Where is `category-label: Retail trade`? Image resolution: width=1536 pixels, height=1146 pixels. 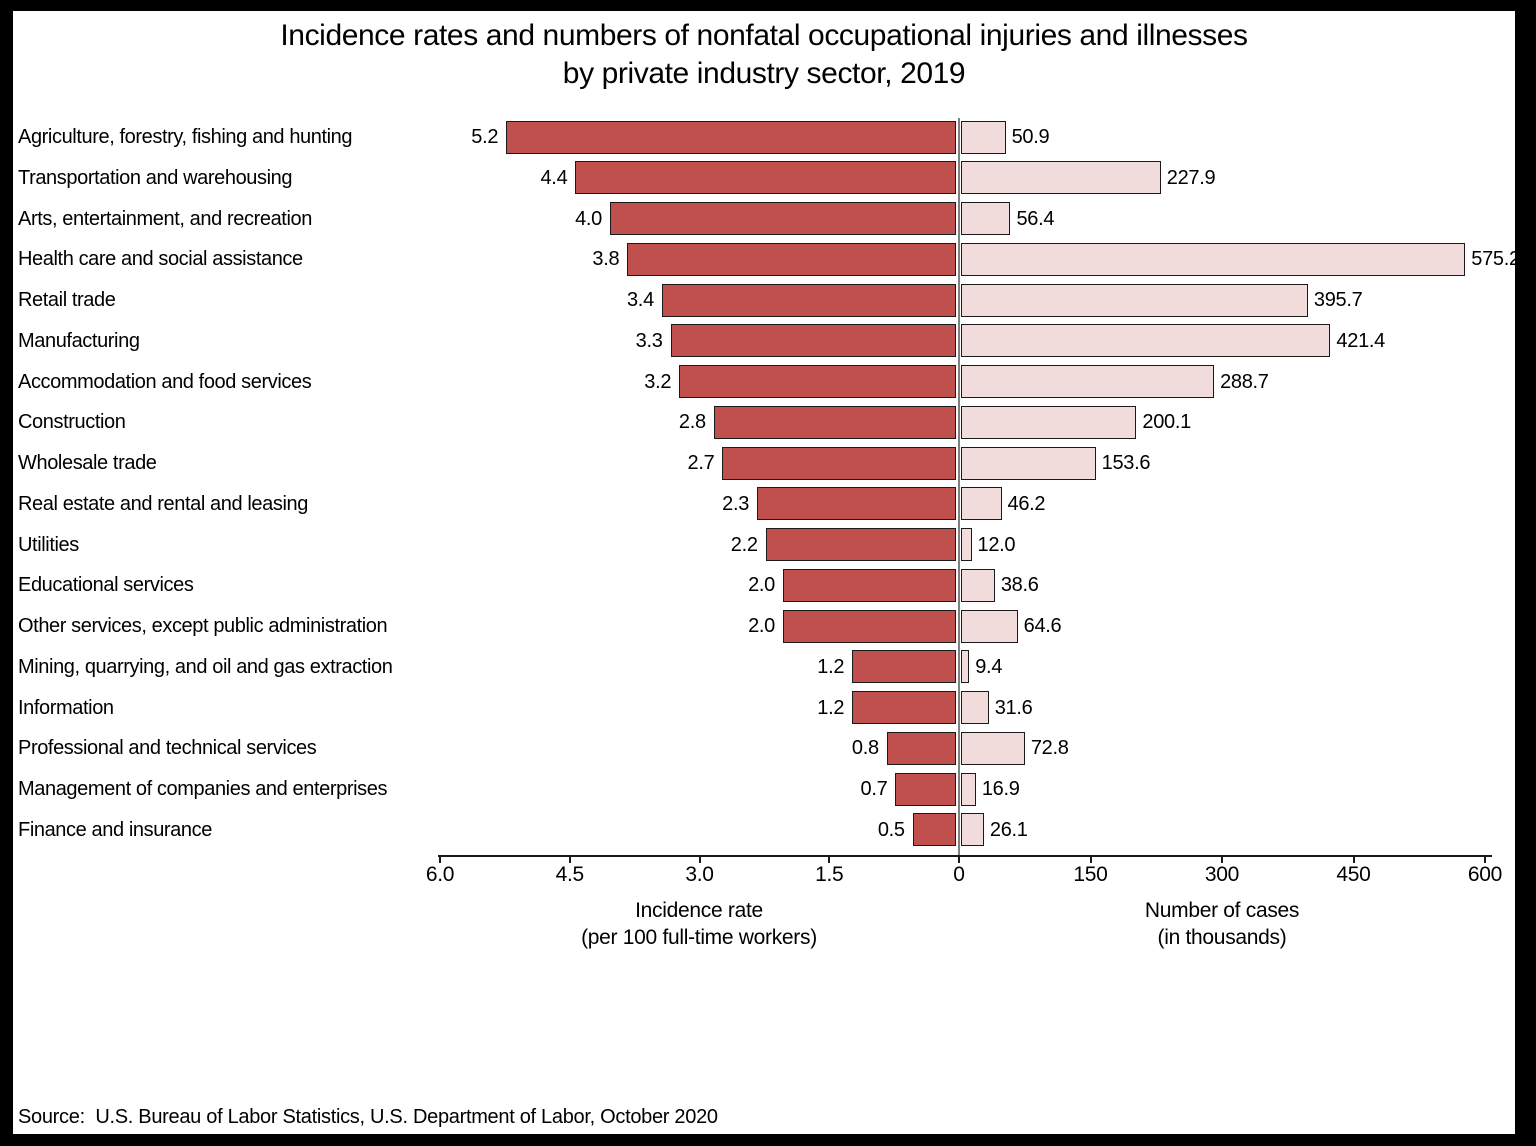 category-label: Retail trade is located at coordinates (67, 300).